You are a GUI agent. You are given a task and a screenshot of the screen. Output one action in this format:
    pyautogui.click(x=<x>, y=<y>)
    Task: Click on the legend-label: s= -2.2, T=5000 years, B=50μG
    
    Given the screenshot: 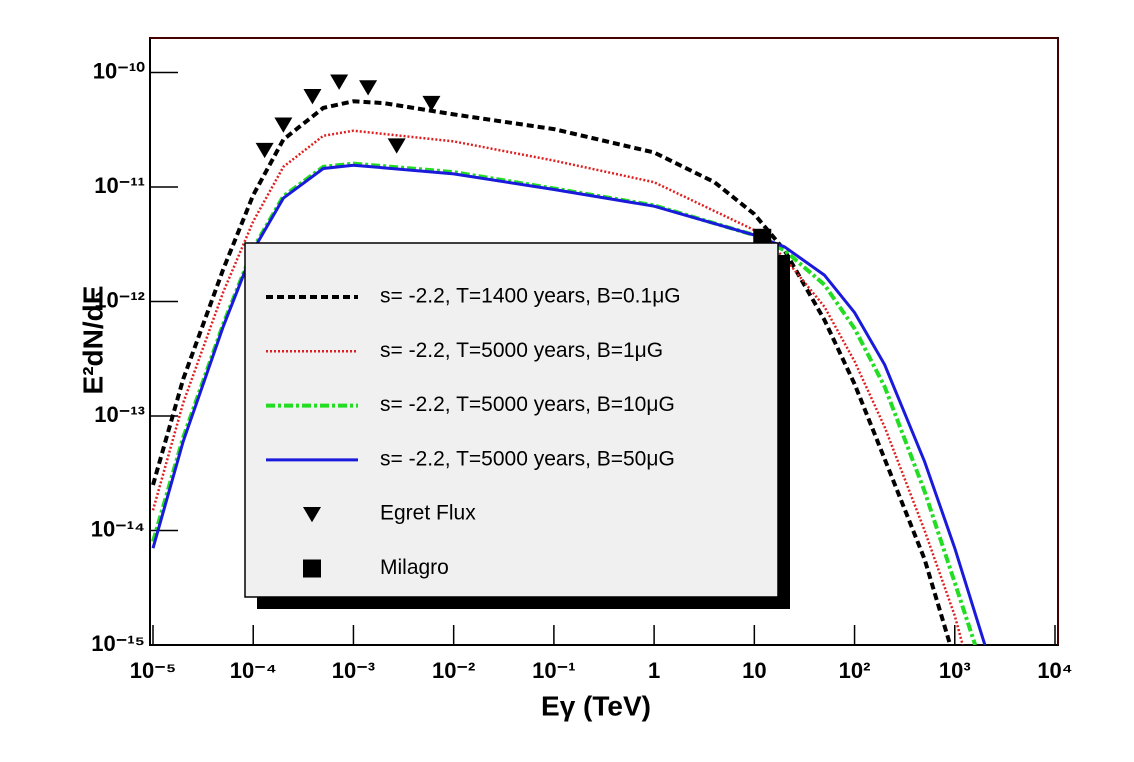 What is the action you would take?
    pyautogui.click(x=527, y=458)
    